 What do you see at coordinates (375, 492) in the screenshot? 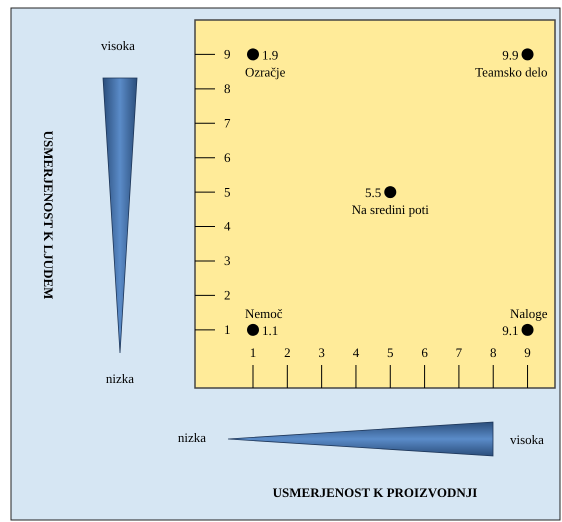
I see `text: USMERJENOST K PROIZVODNJI` at bounding box center [375, 492].